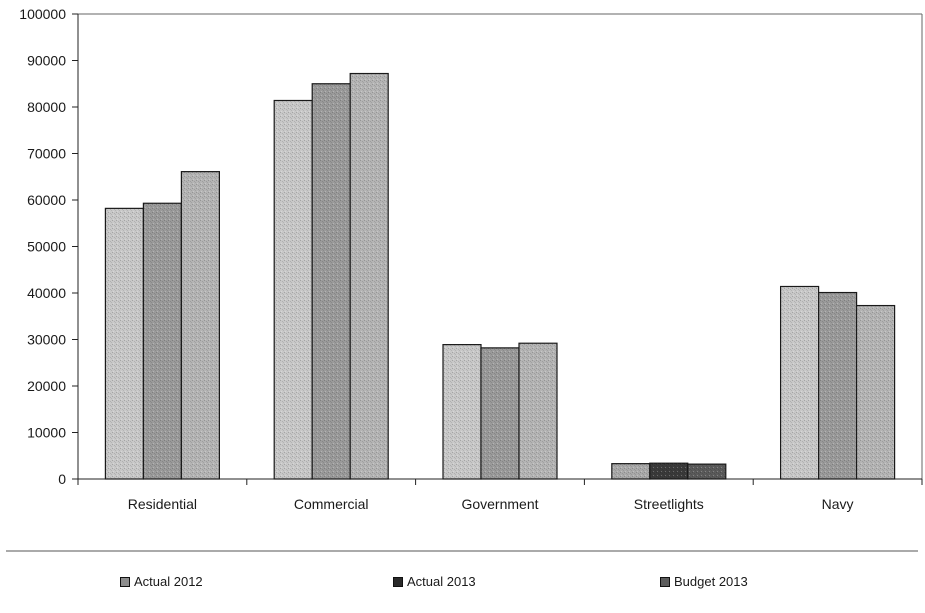 The image size is (925, 613). I want to click on y-tick-label: 100000, so click(42, 14).